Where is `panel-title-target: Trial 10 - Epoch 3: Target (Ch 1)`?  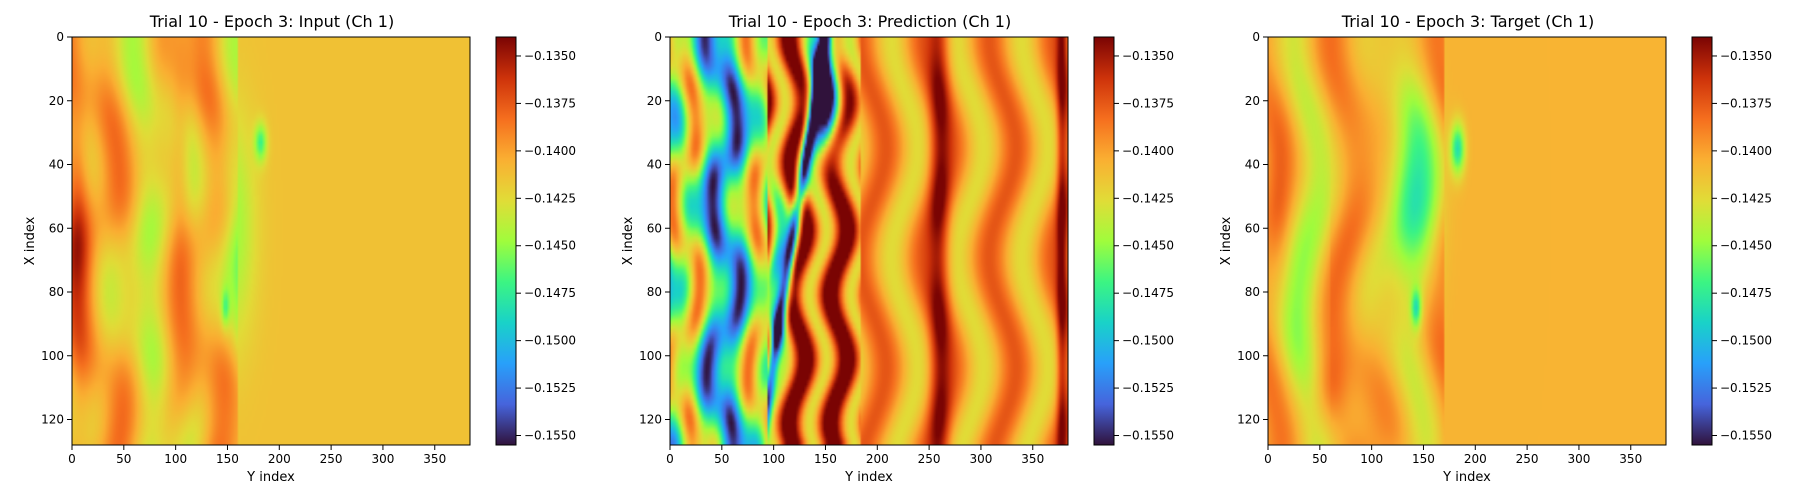
panel-title-target: Trial 10 - Epoch 3: Target (Ch 1) is located at coordinates (1468, 21).